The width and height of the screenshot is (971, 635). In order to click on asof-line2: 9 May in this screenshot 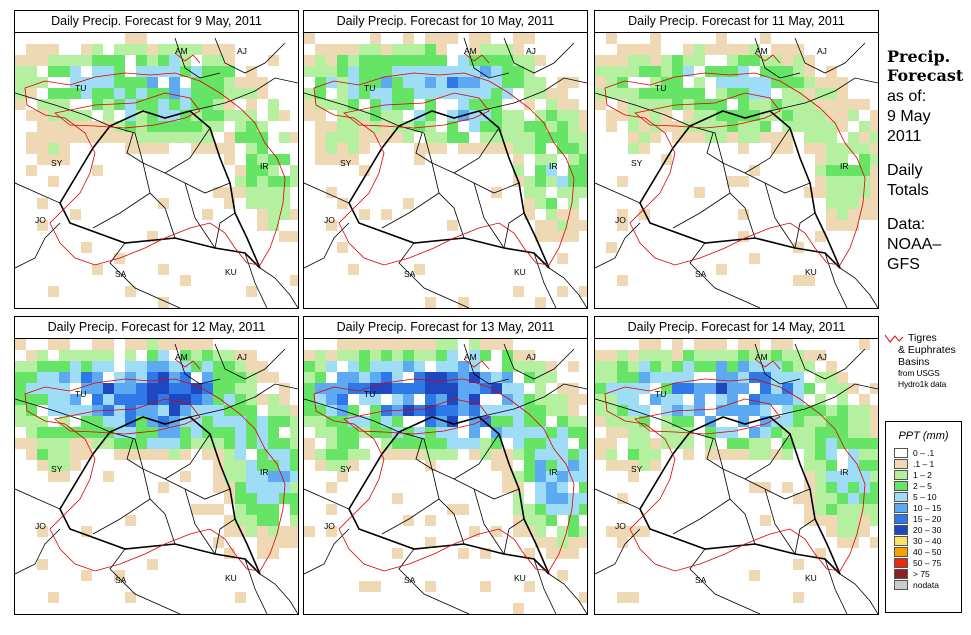, I will do `click(909, 116)`.